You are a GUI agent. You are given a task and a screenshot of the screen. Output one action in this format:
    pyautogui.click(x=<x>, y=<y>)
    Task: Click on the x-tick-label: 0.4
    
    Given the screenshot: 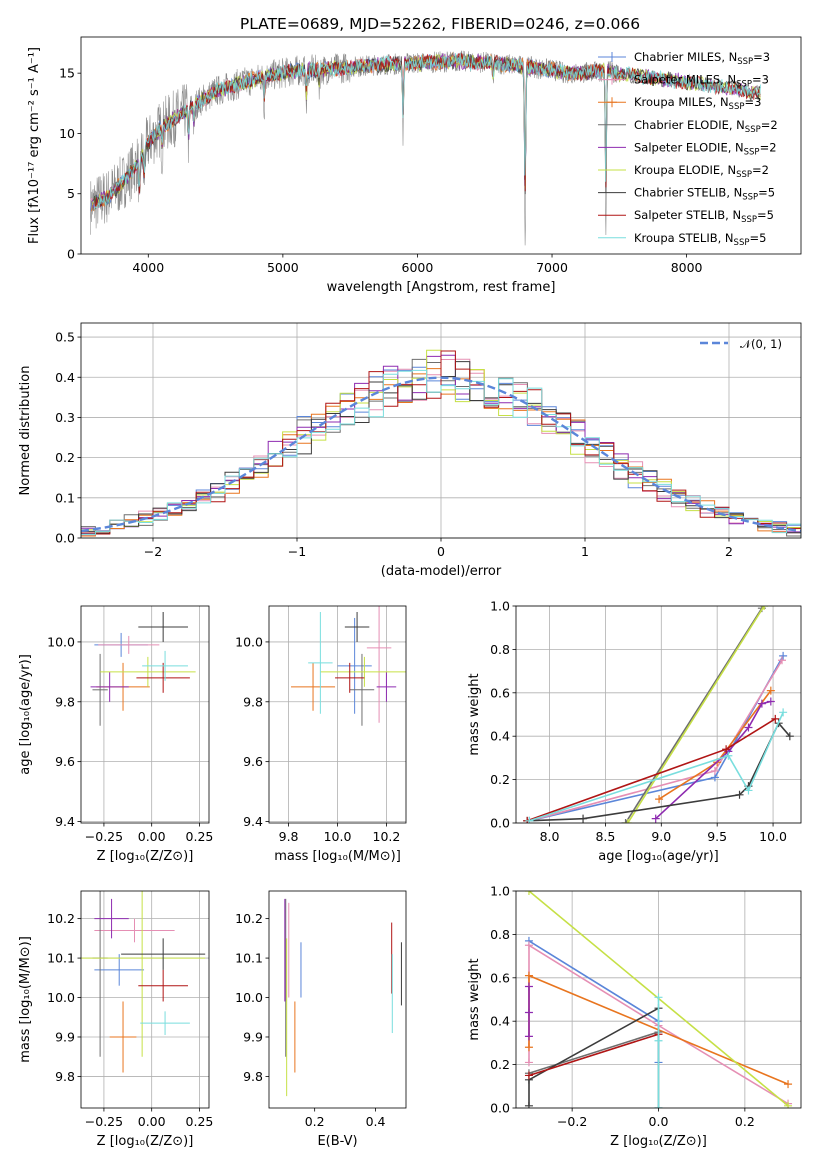 What is the action you would take?
    pyautogui.click(x=376, y=1121)
    